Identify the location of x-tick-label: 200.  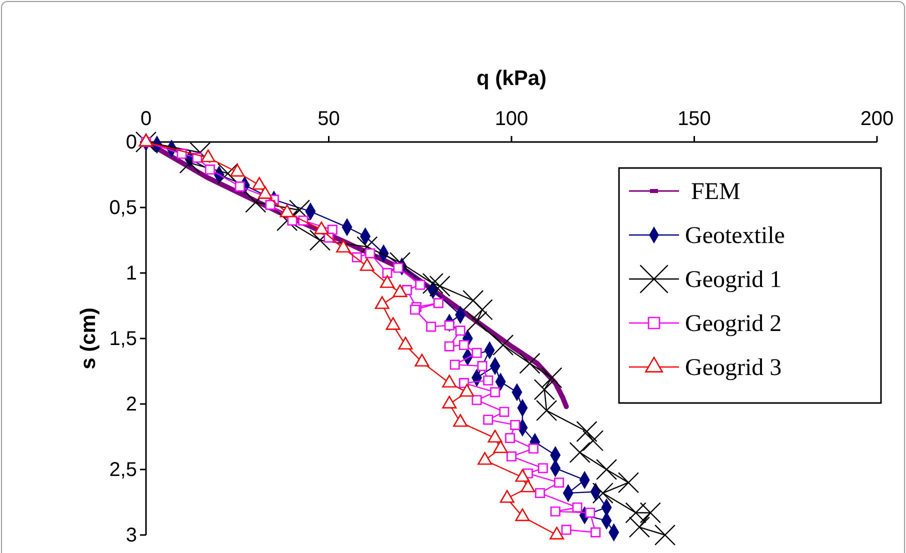
(877, 119).